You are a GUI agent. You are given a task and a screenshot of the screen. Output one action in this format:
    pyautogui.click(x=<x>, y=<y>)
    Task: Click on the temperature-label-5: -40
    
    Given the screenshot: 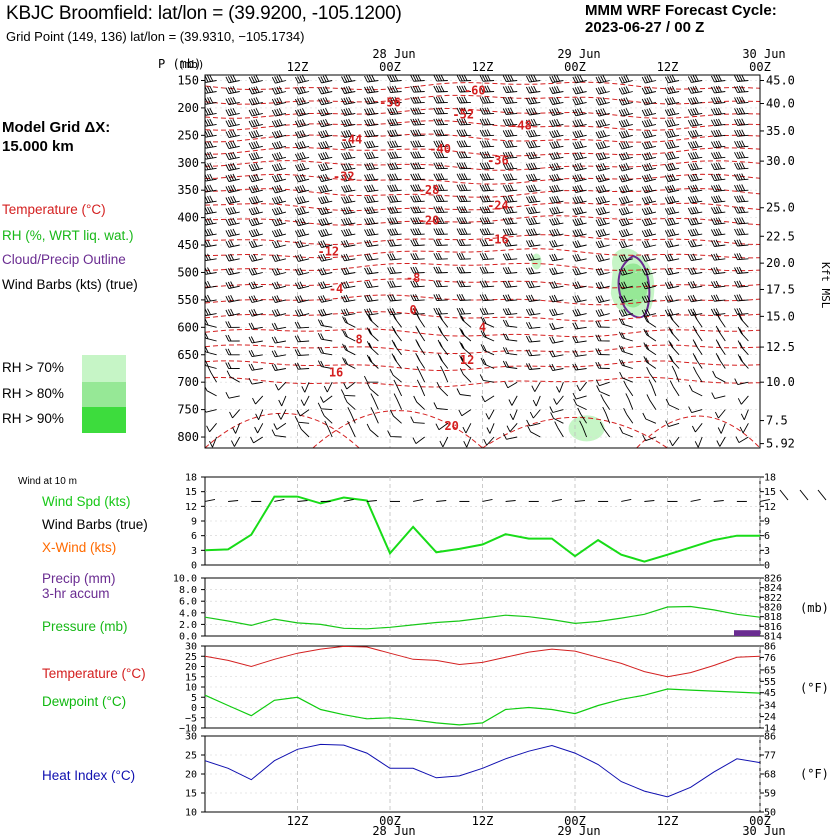 What is the action you would take?
    pyautogui.click(x=440, y=149)
    